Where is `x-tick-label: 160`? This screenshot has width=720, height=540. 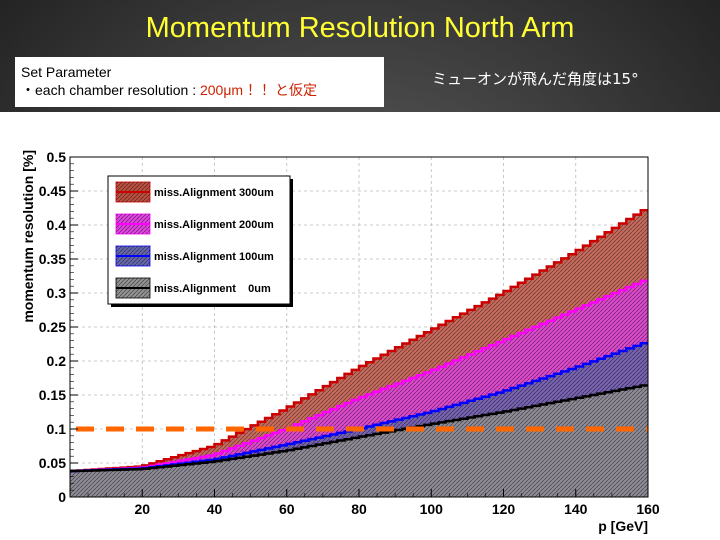
x-tick-label: 160 is located at coordinates (648, 509).